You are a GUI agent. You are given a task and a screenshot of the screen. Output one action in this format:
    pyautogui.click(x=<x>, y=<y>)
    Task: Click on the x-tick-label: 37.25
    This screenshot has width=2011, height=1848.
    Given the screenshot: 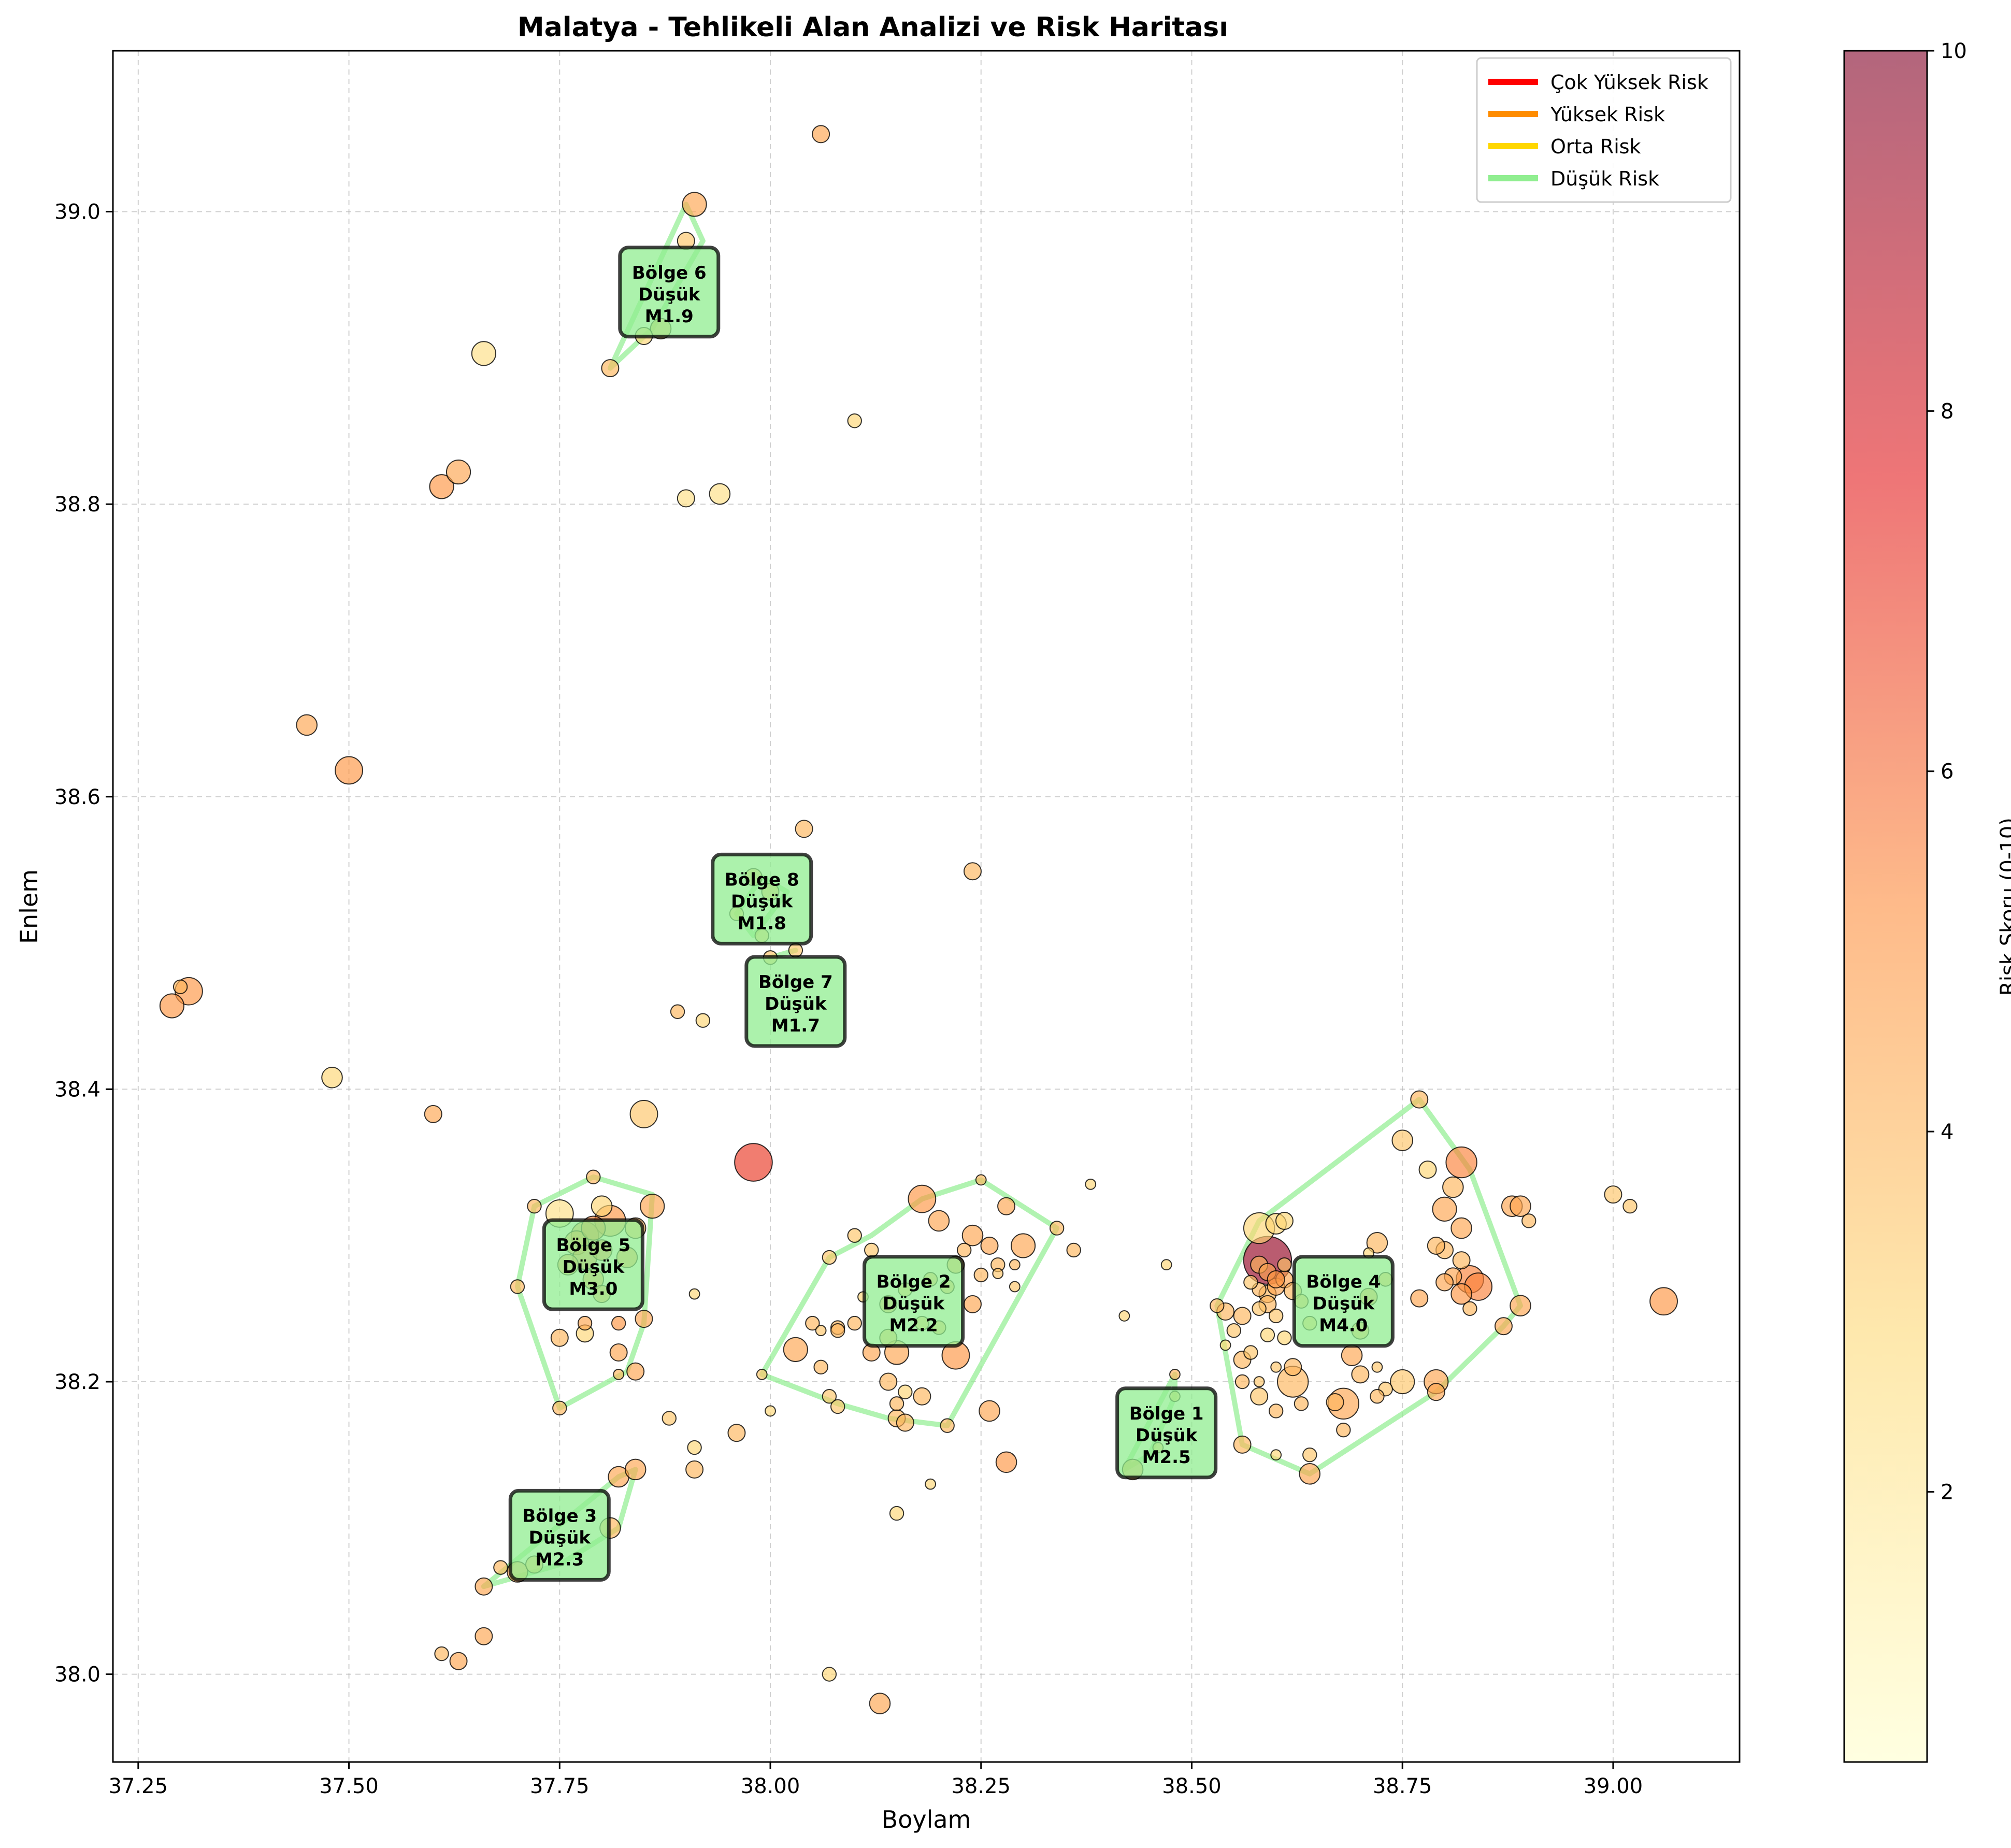 What is the action you would take?
    pyautogui.click(x=138, y=1786)
    